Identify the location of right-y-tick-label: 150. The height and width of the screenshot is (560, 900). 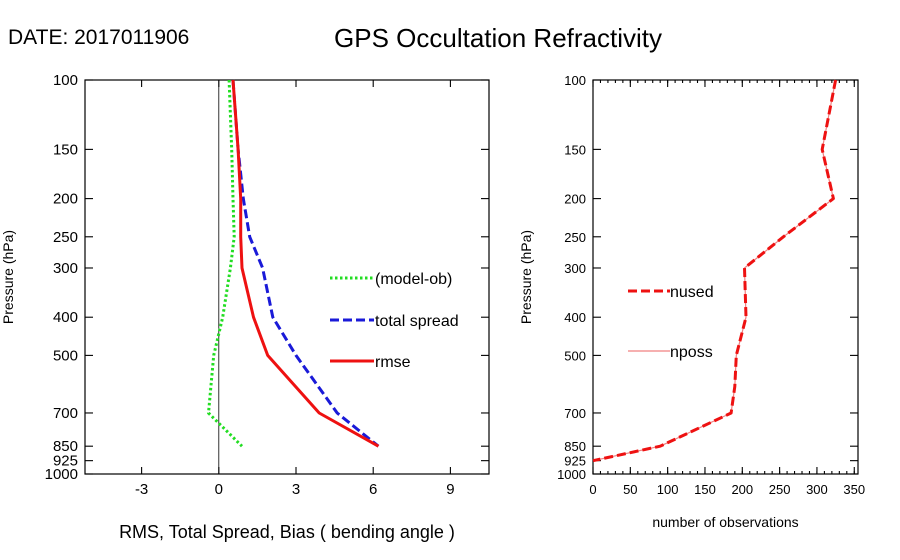
(575, 149).